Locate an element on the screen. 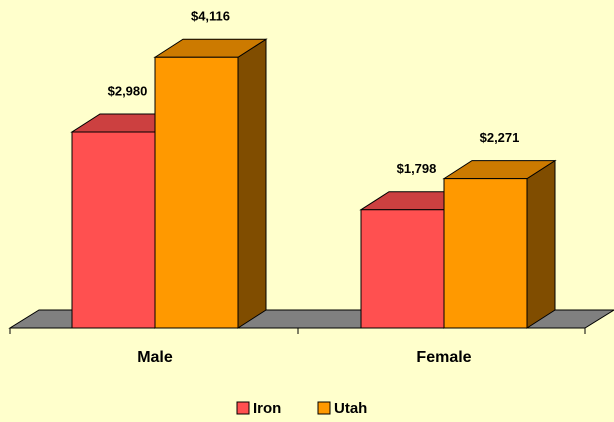  value-label: $2,271 is located at coordinates (500, 137).